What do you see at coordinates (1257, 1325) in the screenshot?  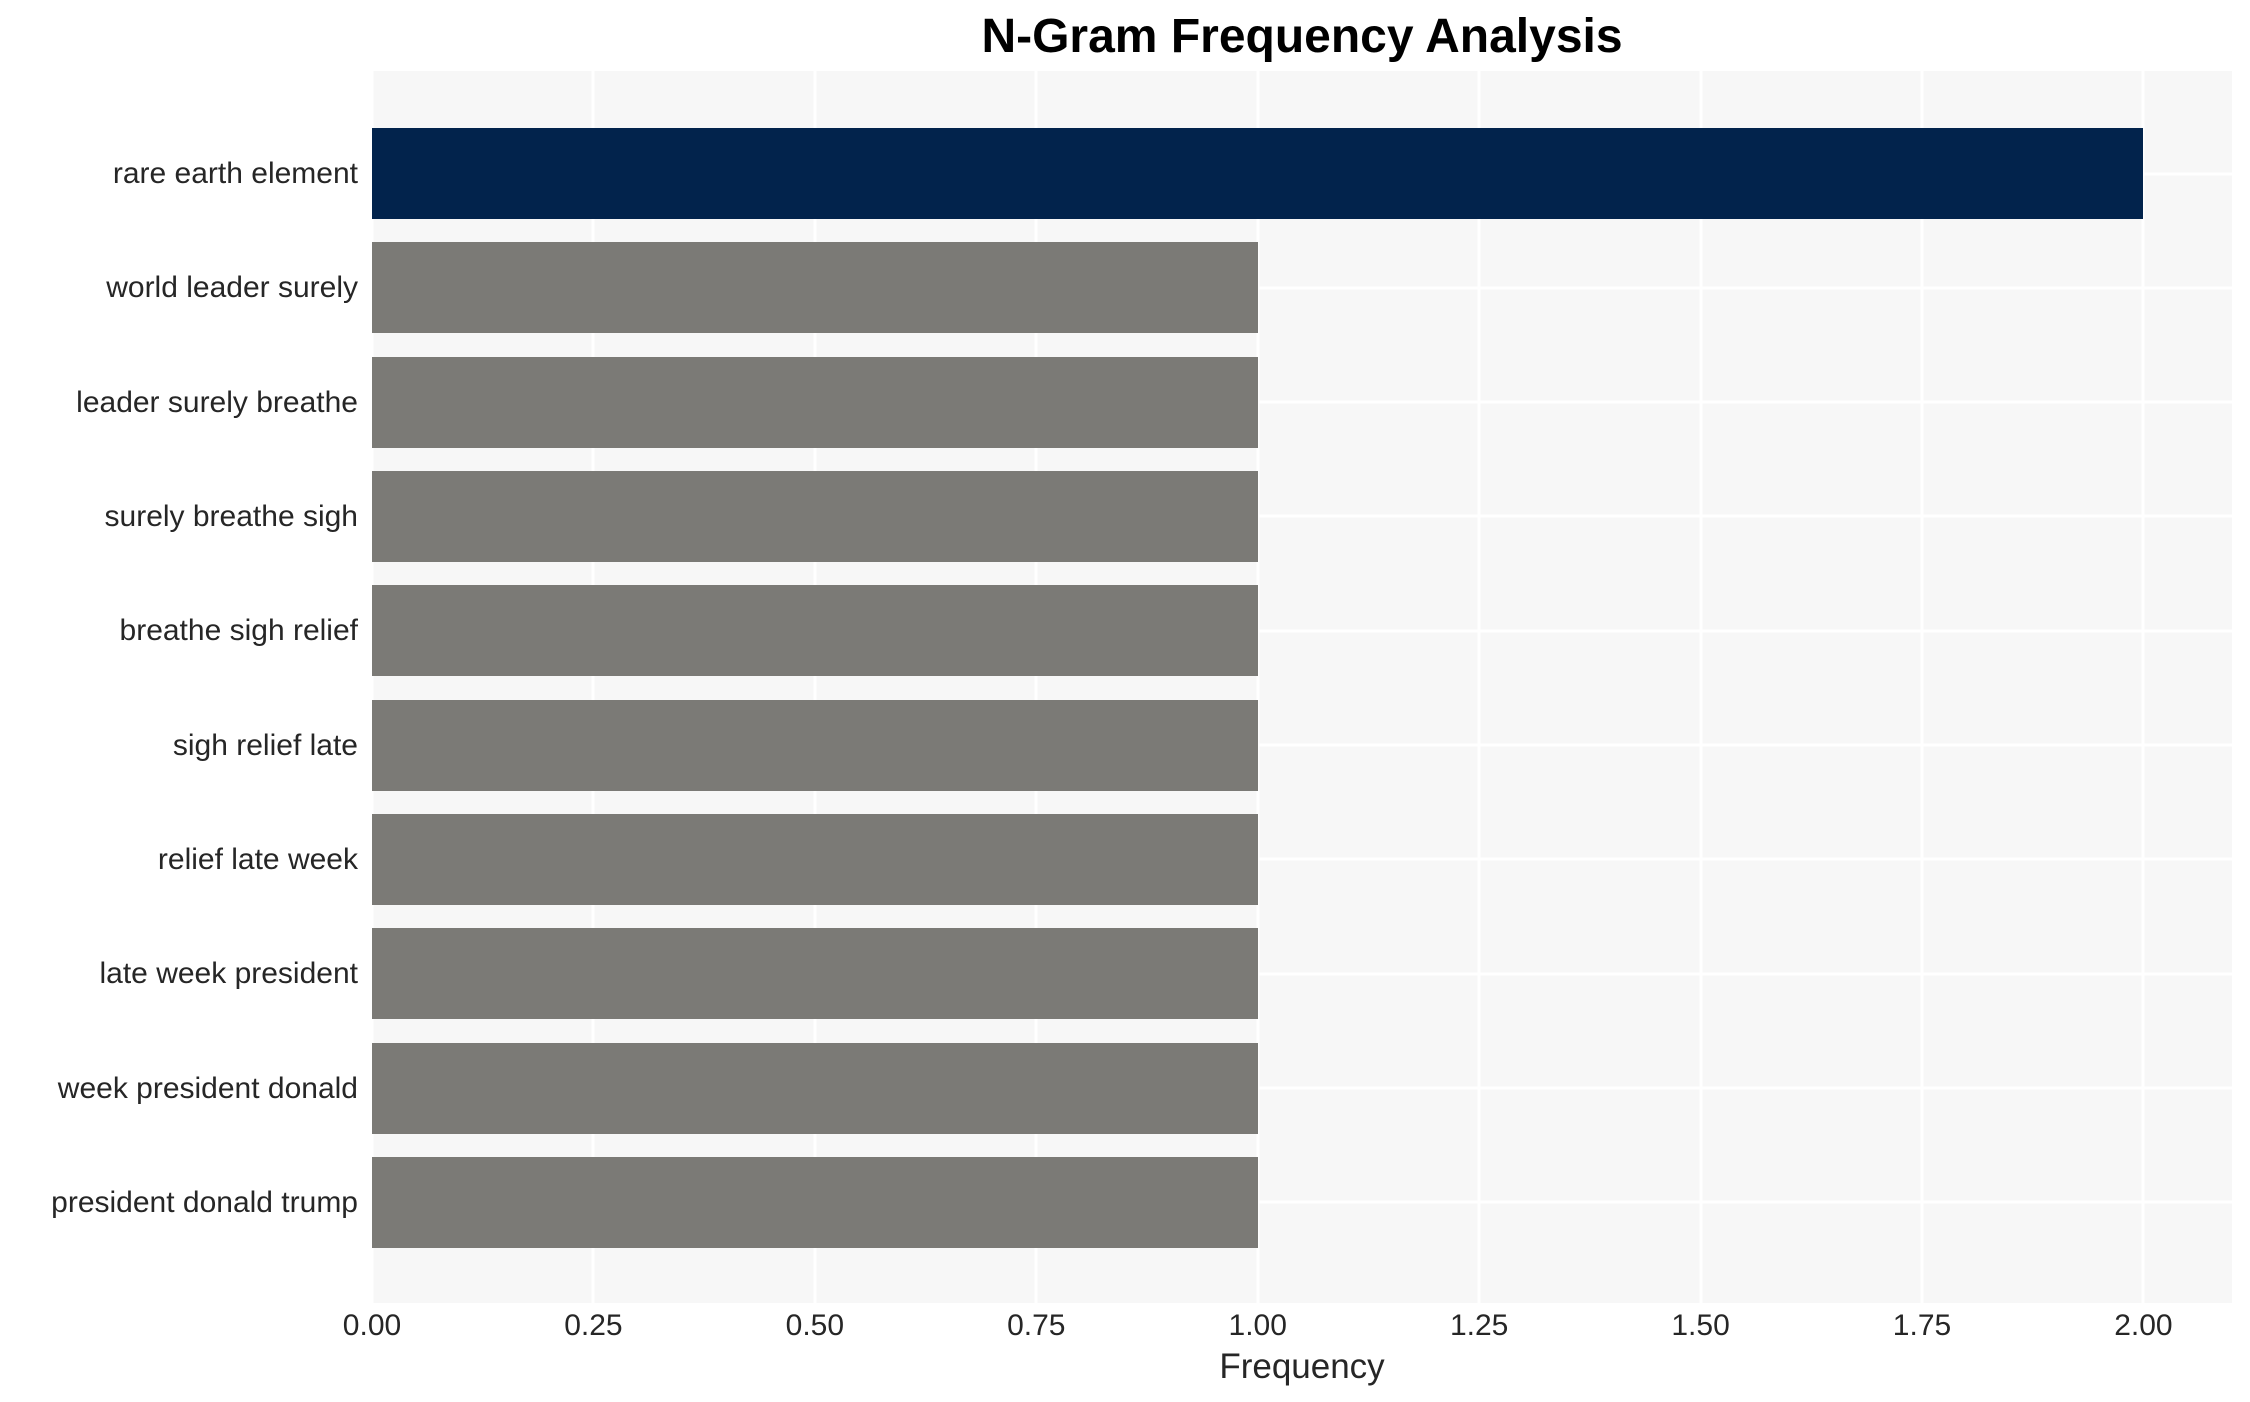 I see `x-tick-label: 1.00` at bounding box center [1257, 1325].